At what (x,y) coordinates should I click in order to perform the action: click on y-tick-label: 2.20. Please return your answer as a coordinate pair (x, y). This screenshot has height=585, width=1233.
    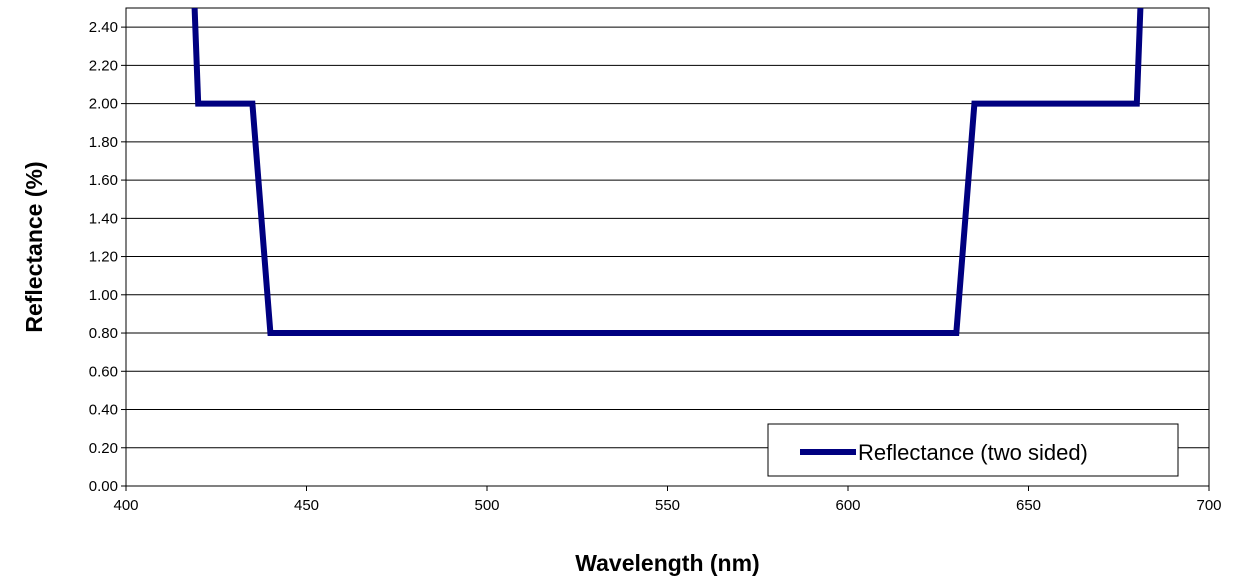
    Looking at the image, I should click on (103, 65).